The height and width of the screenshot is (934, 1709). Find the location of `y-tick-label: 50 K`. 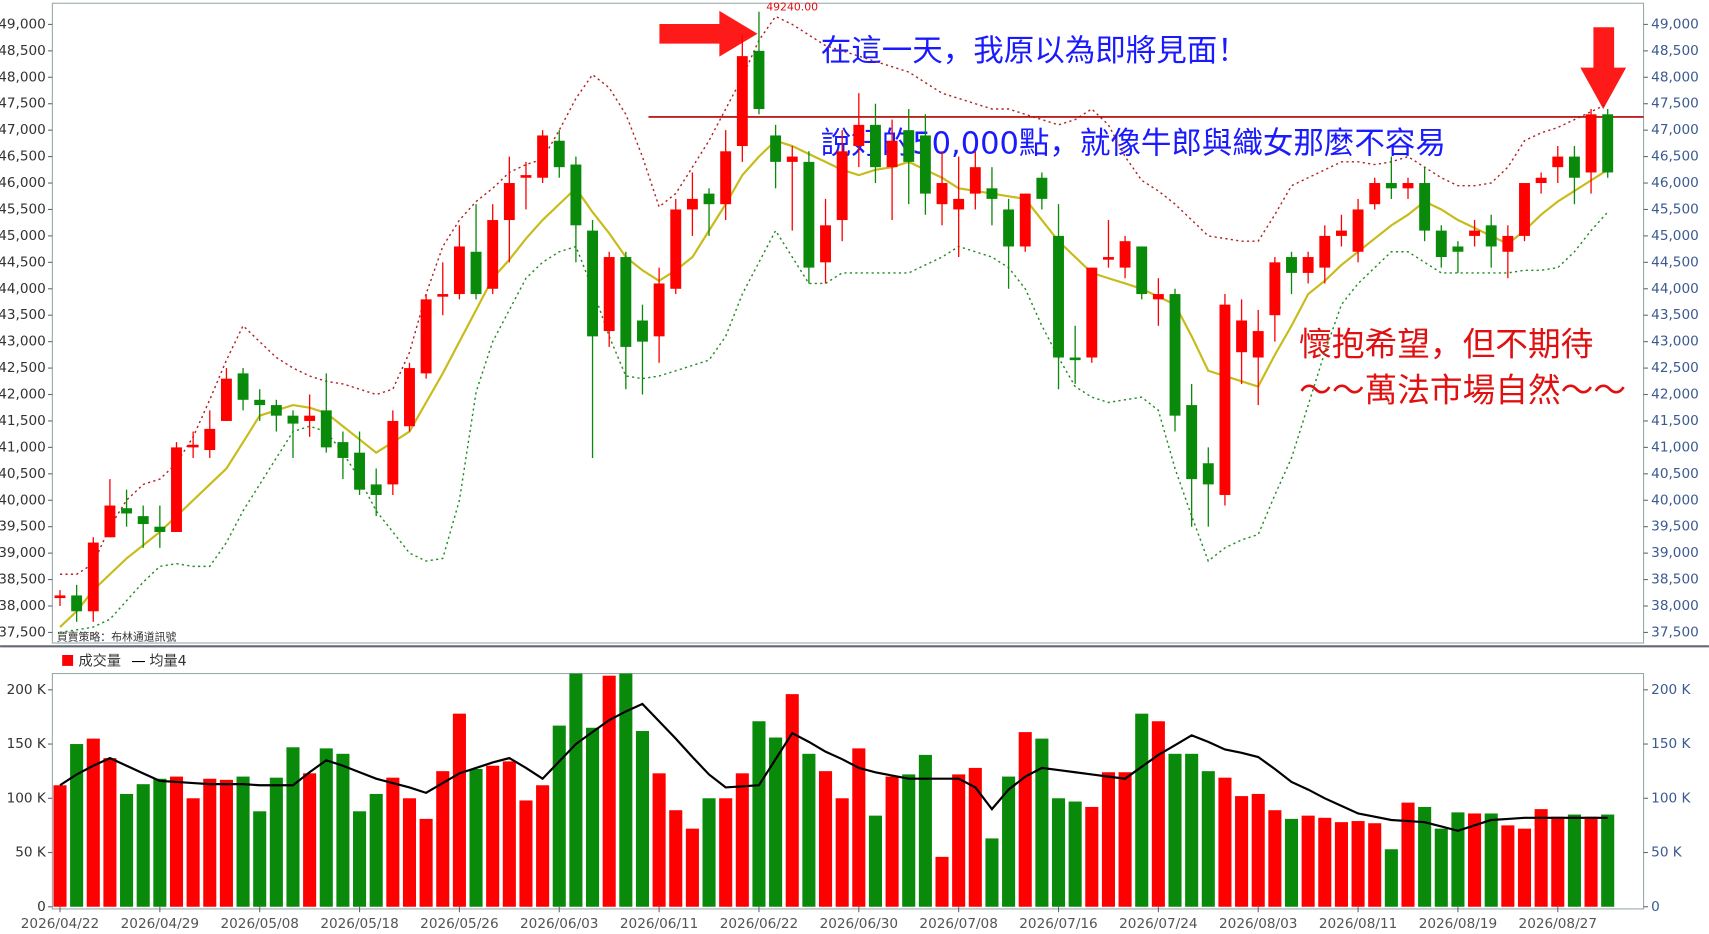

y-tick-label: 50 K is located at coordinates (31, 853).